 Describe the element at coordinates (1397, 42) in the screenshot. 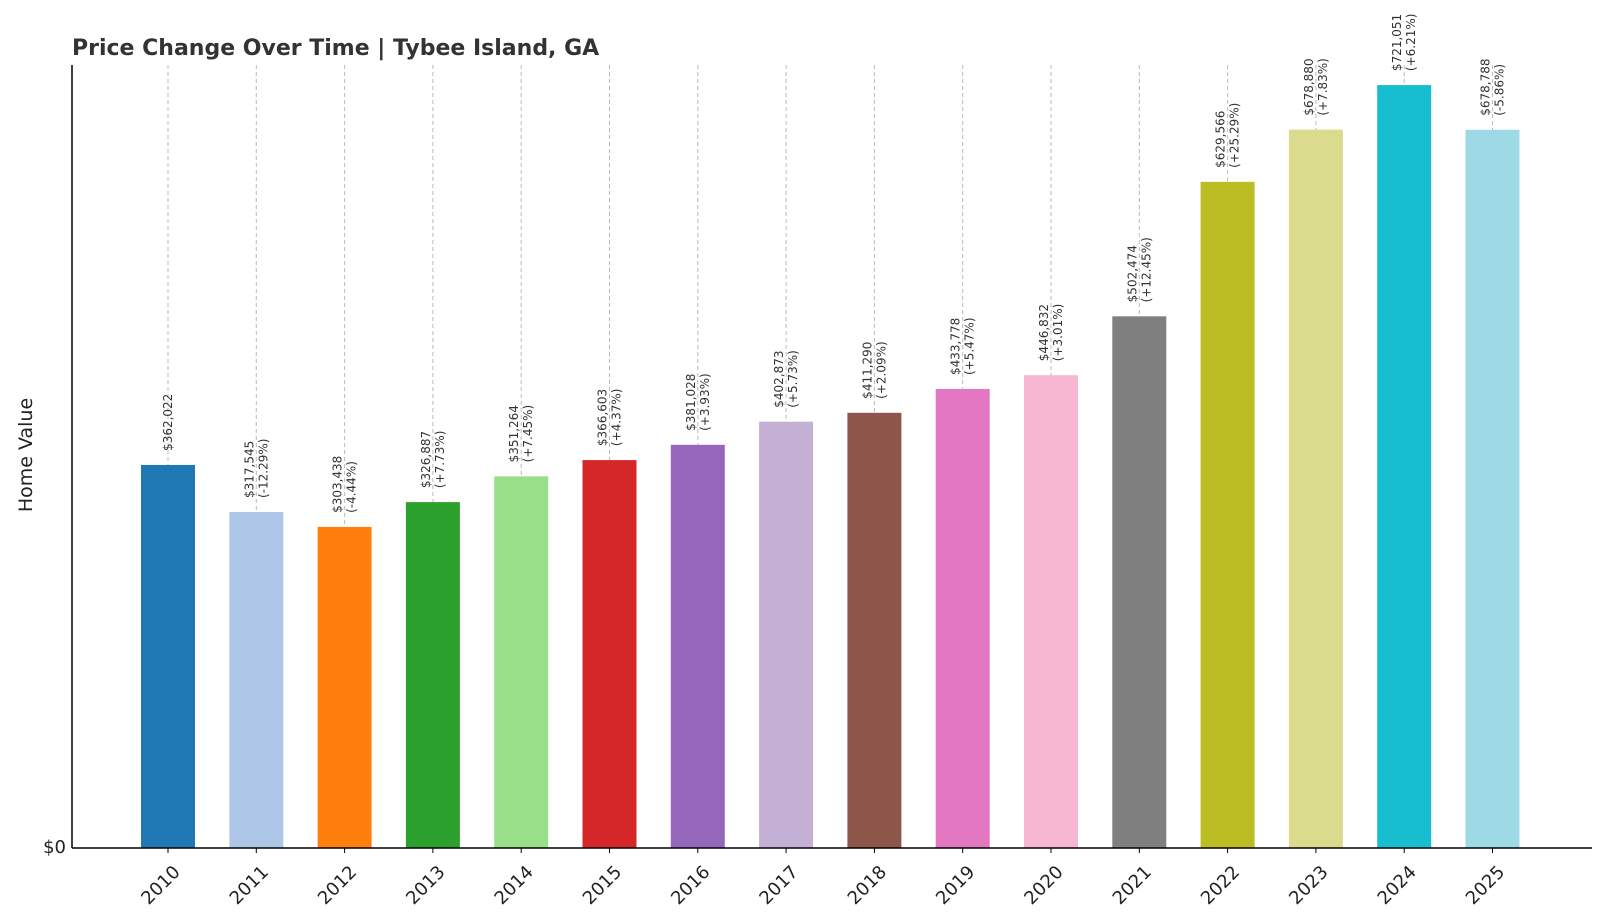

I see `bar-value-label: $721,051` at that location.